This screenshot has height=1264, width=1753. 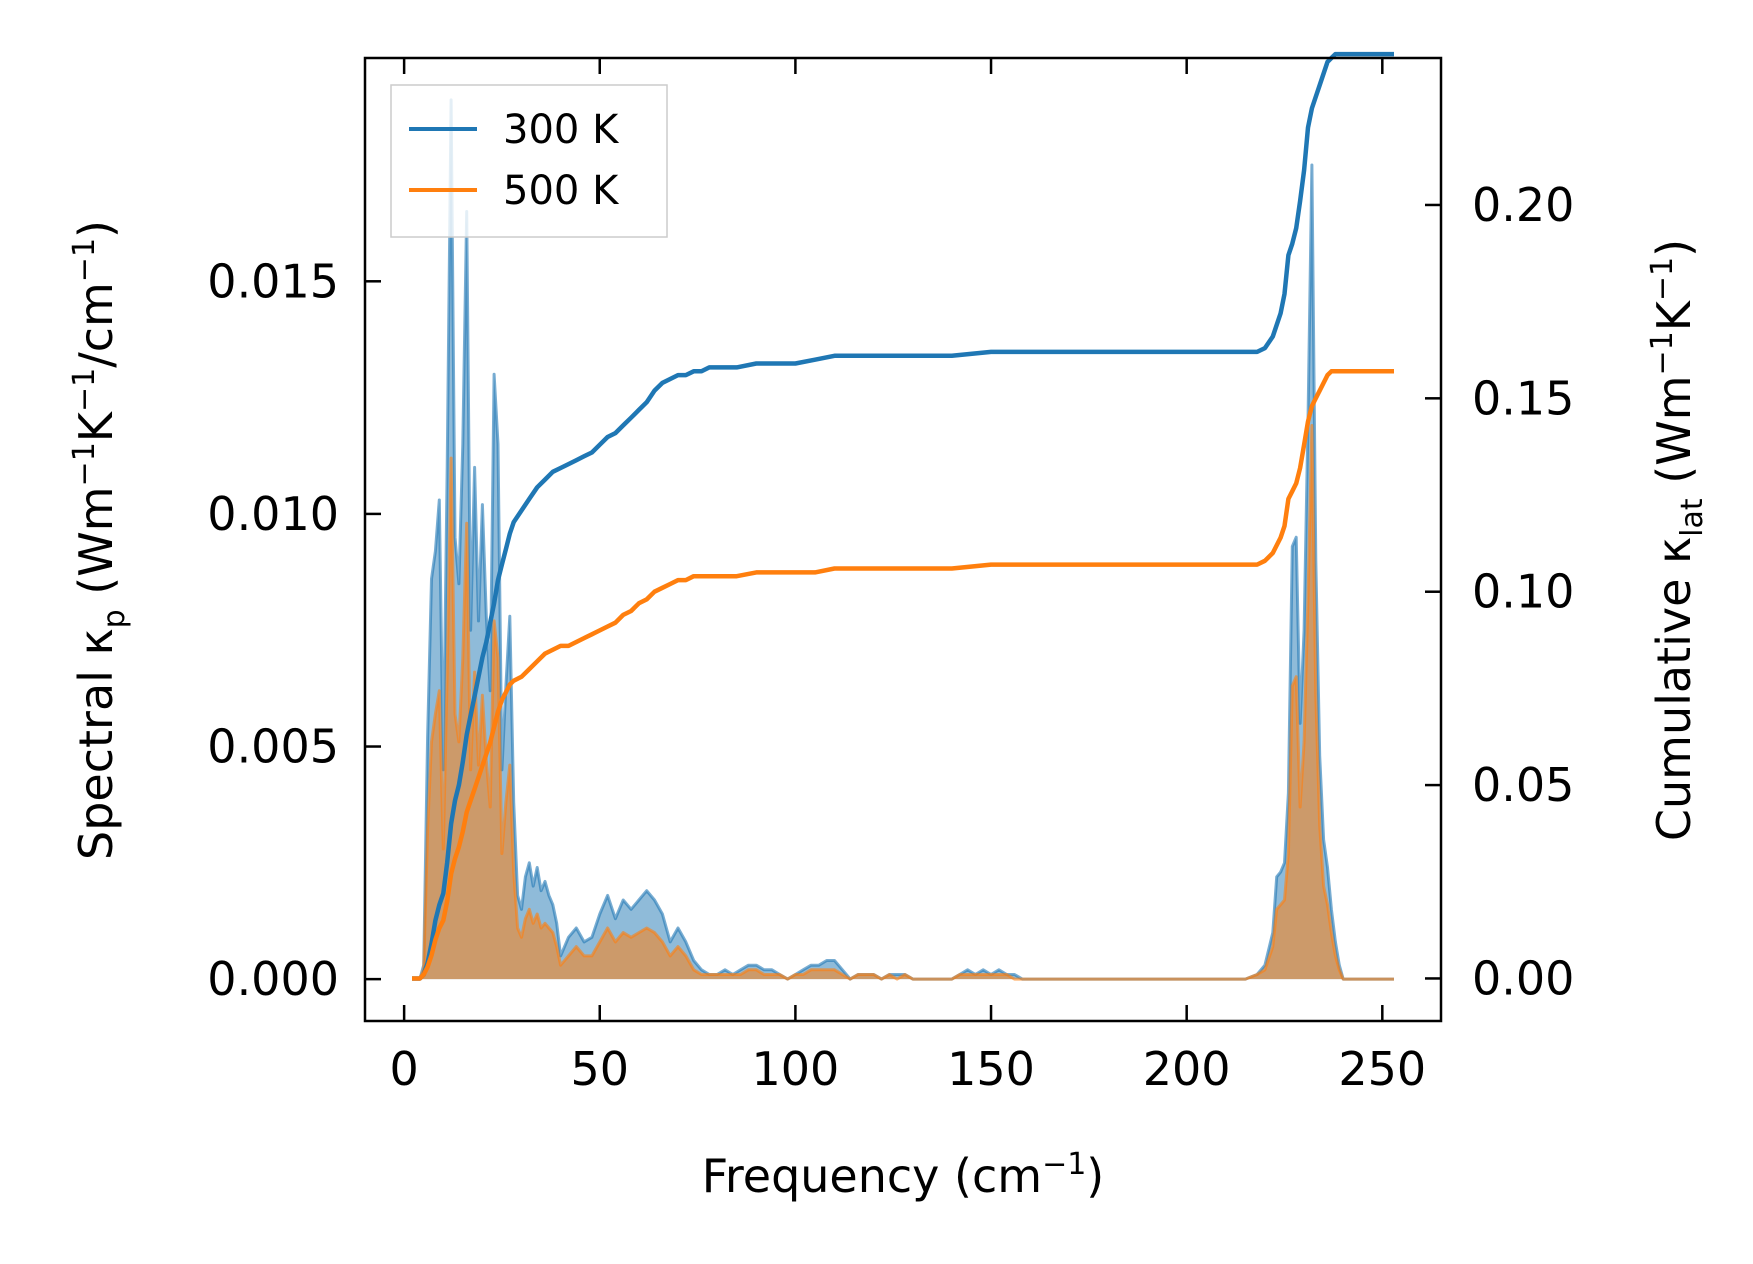 I want to click on y-right-label-tail: ), so click(x=1674, y=248).